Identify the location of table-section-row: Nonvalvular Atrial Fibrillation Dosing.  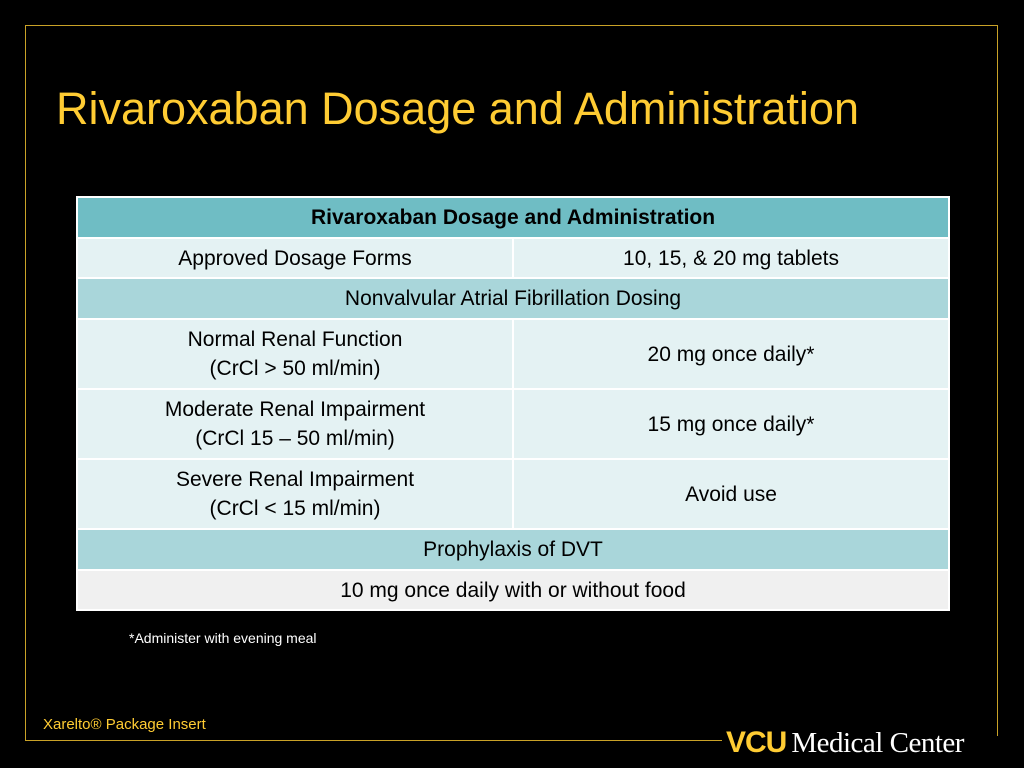
(513, 298).